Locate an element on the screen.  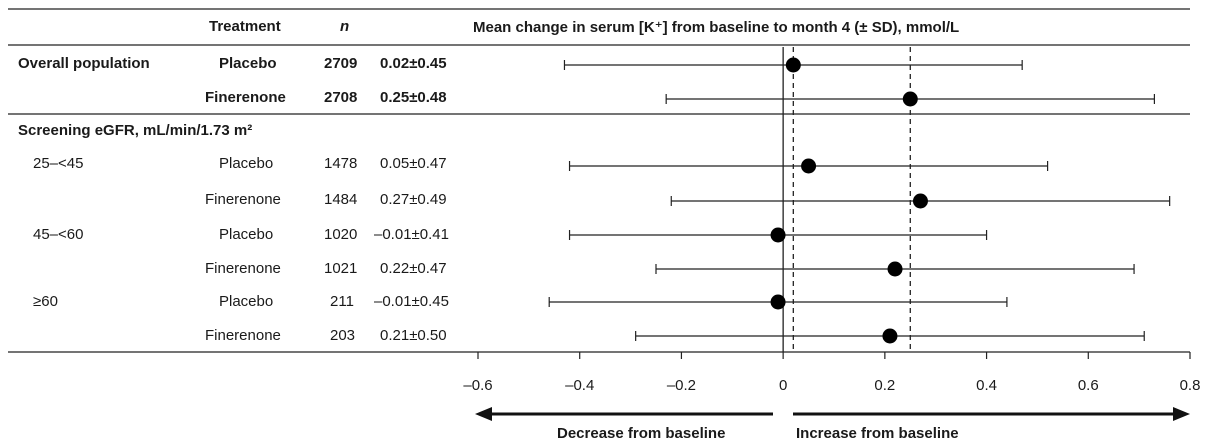
n-cell: 203 is located at coordinates (343, 335).